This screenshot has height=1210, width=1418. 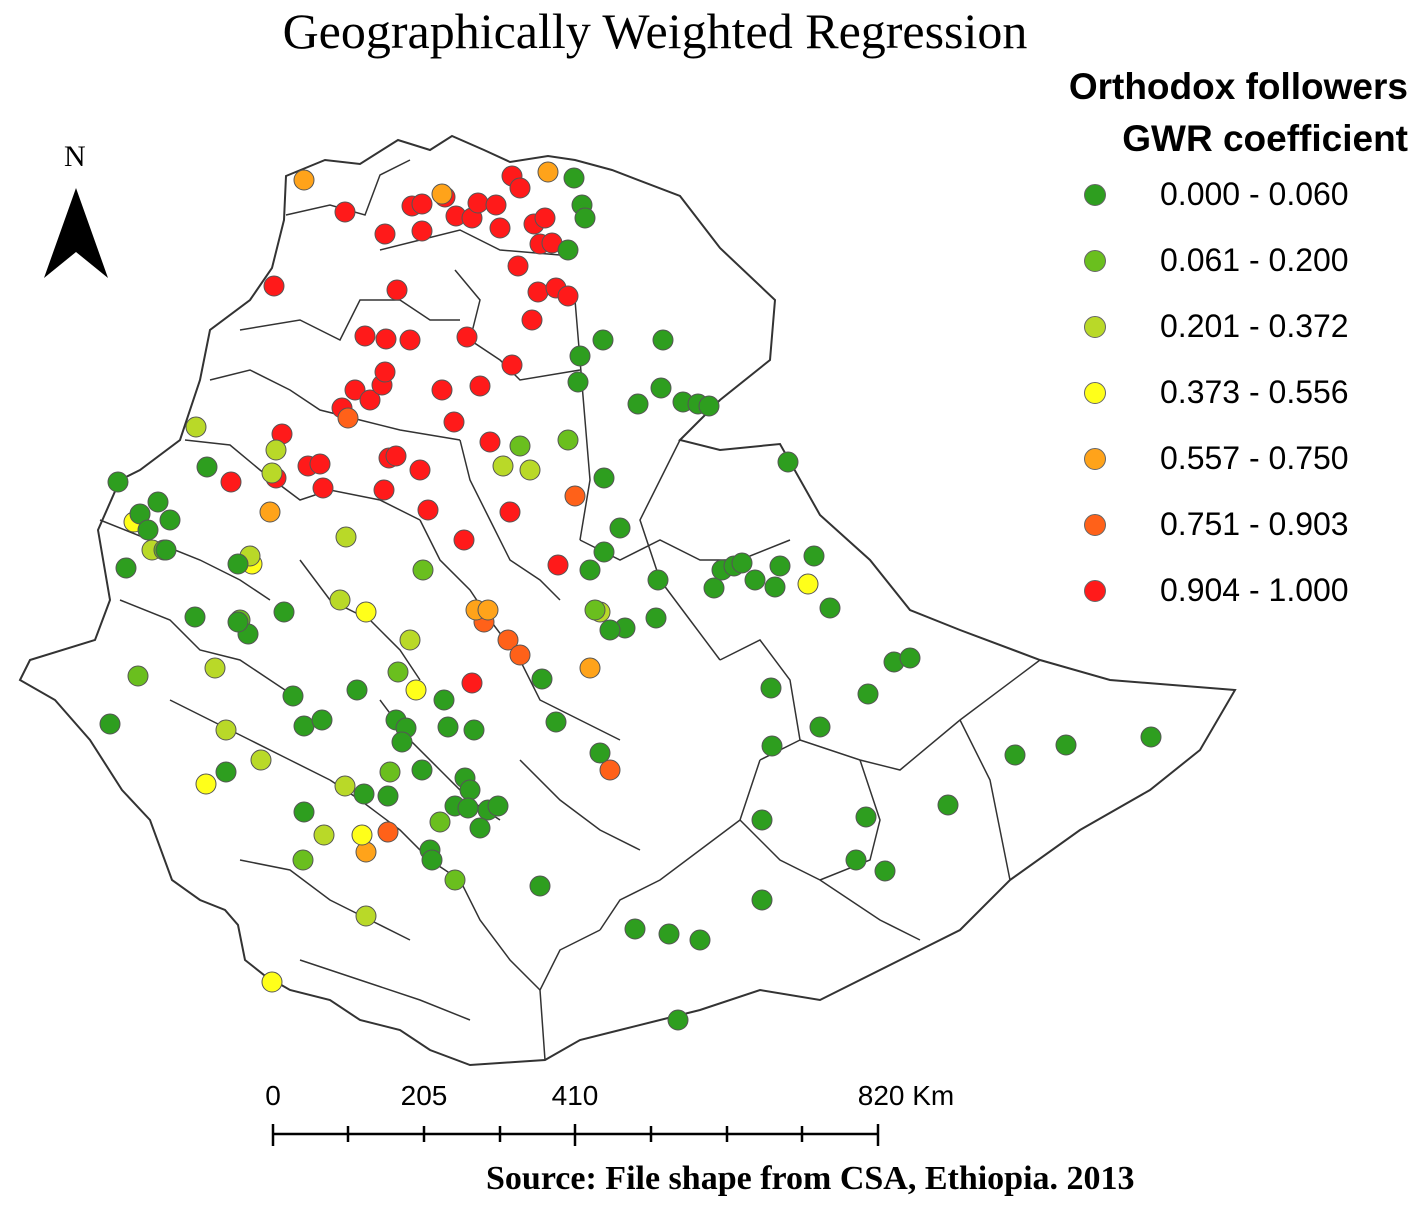 I want to click on north-label: N, so click(x=75, y=156).